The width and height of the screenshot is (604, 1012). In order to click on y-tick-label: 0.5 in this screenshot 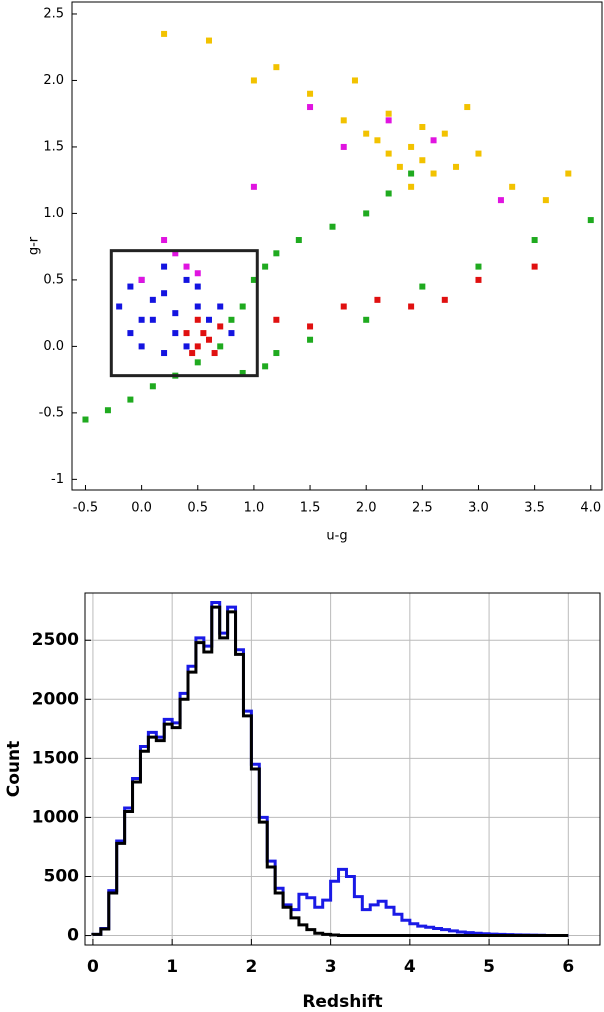, I will do `click(53, 279)`.